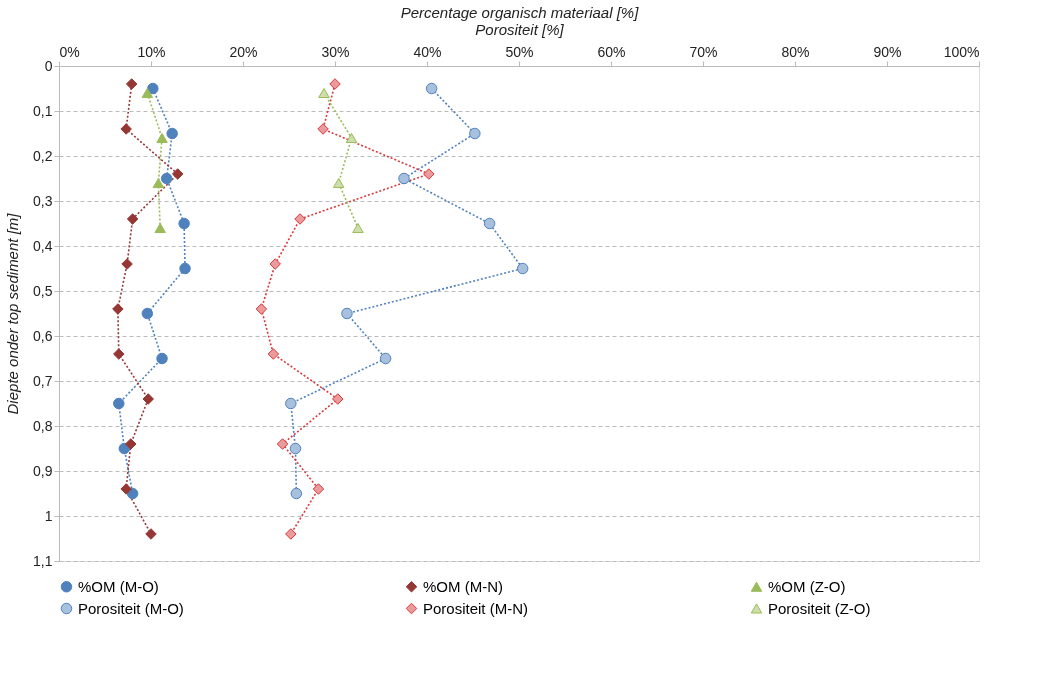 The width and height of the screenshot is (1041, 686). What do you see at coordinates (519, 51) in the screenshot?
I see `x-tick-label: 50%` at bounding box center [519, 51].